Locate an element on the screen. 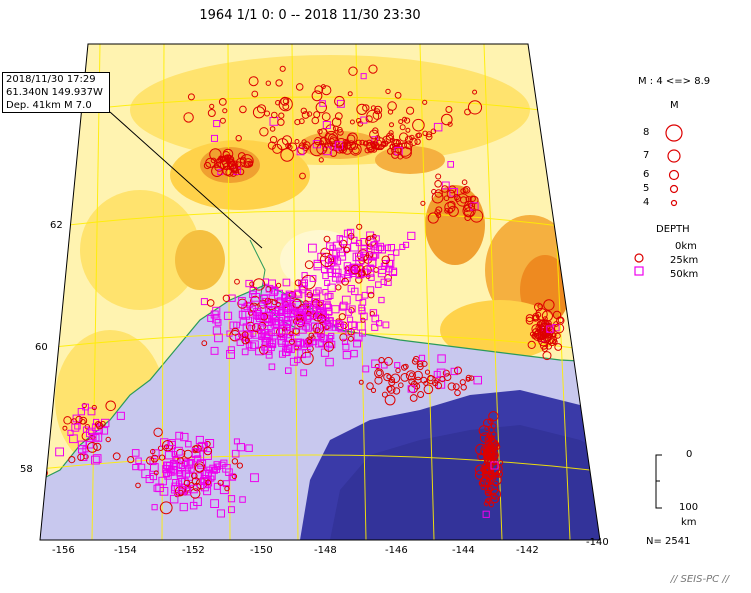 The height and width of the screenshot is (593, 751). event-count: N= 2541 is located at coordinates (668, 541).